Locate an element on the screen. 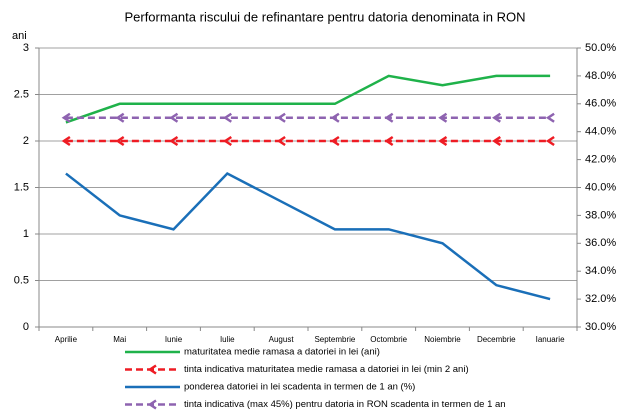 The image size is (621, 412). x-tick-label: Iunie is located at coordinates (174, 339).